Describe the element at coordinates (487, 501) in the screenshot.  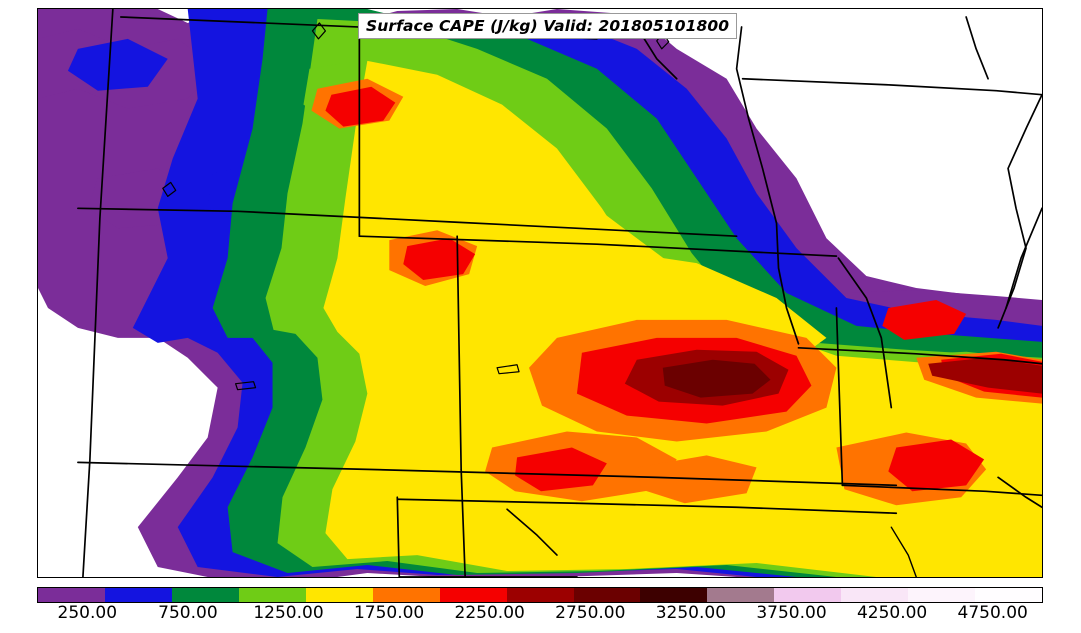
I see `border-oklahoma-panhandle-n` at that location.